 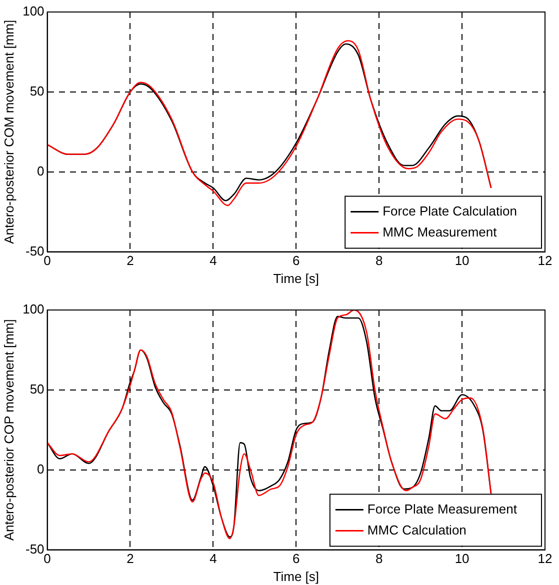 What do you see at coordinates (8, 430) in the screenshot?
I see `y-axis-title: Antero-posterior COP movement [mm]` at bounding box center [8, 430].